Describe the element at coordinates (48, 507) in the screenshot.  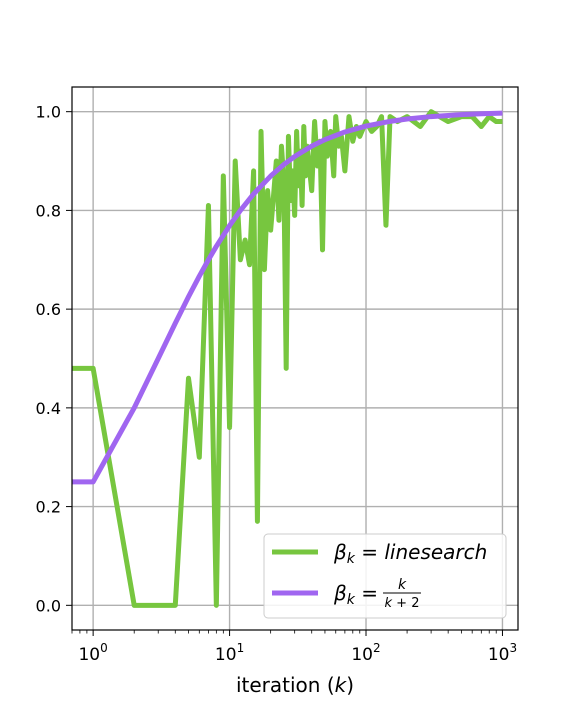
I see `y-tick-label: 0.2` at that location.